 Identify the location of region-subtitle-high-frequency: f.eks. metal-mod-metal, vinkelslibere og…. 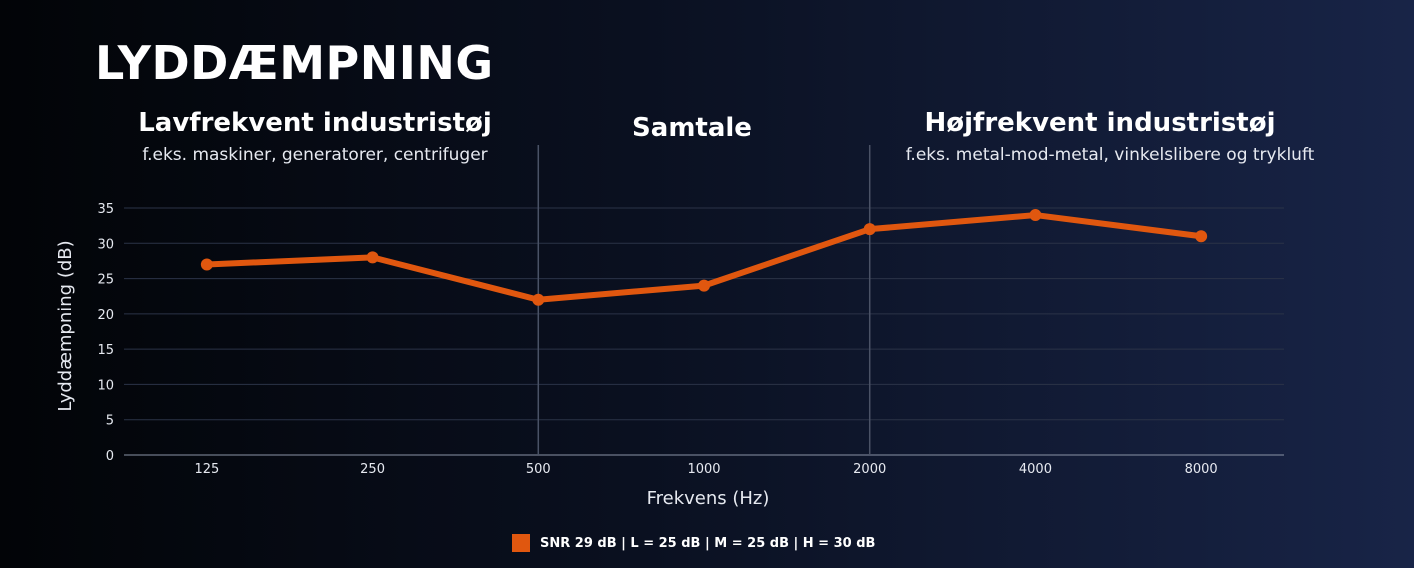
(1110, 155).